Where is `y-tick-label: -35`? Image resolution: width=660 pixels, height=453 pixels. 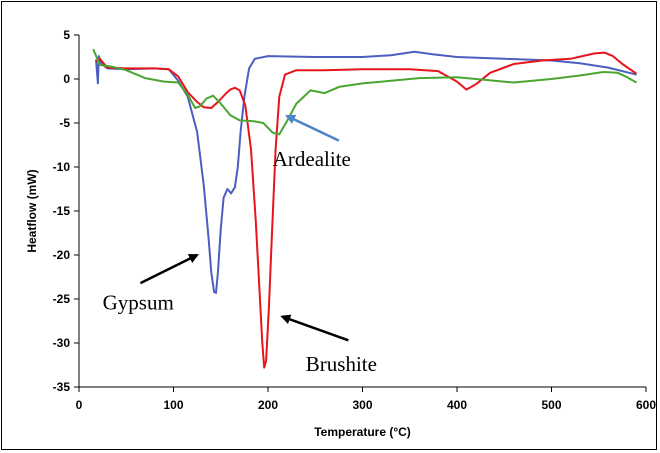
y-tick-label: -35 is located at coordinates (62, 387).